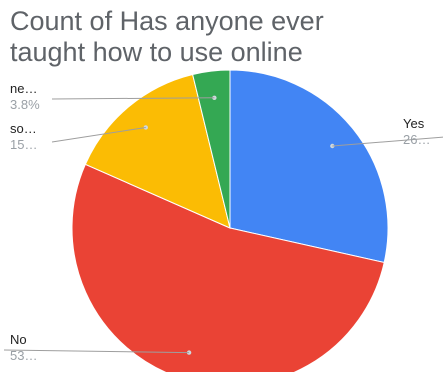 The height and width of the screenshot is (372, 443). Describe the element at coordinates (211, 149) in the screenshot. I see `pie-slice-ne` at that location.